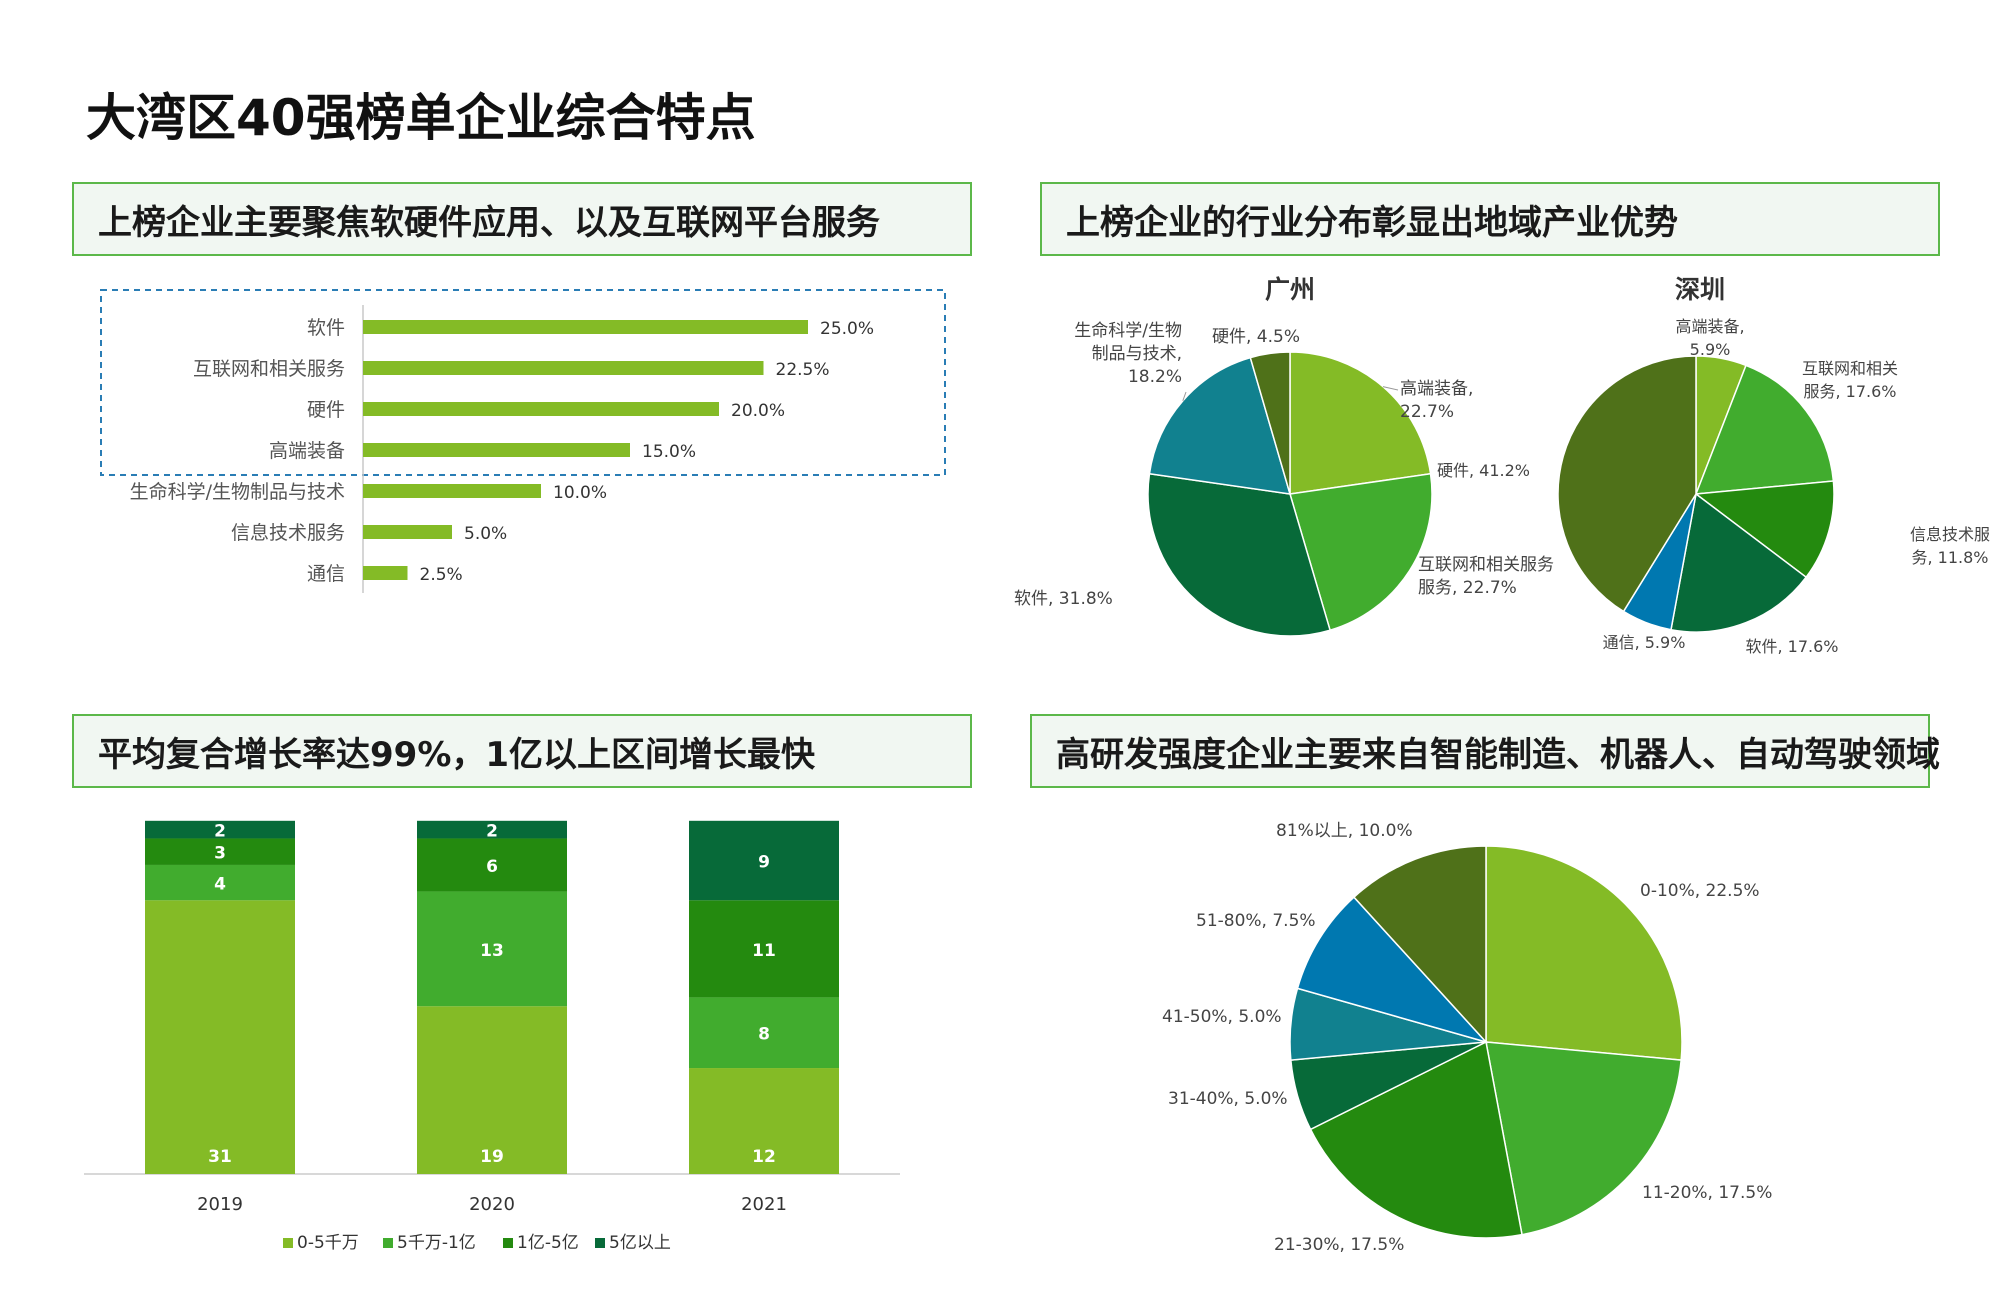  I want to click on industry-category-label: 软件, so click(326, 328).